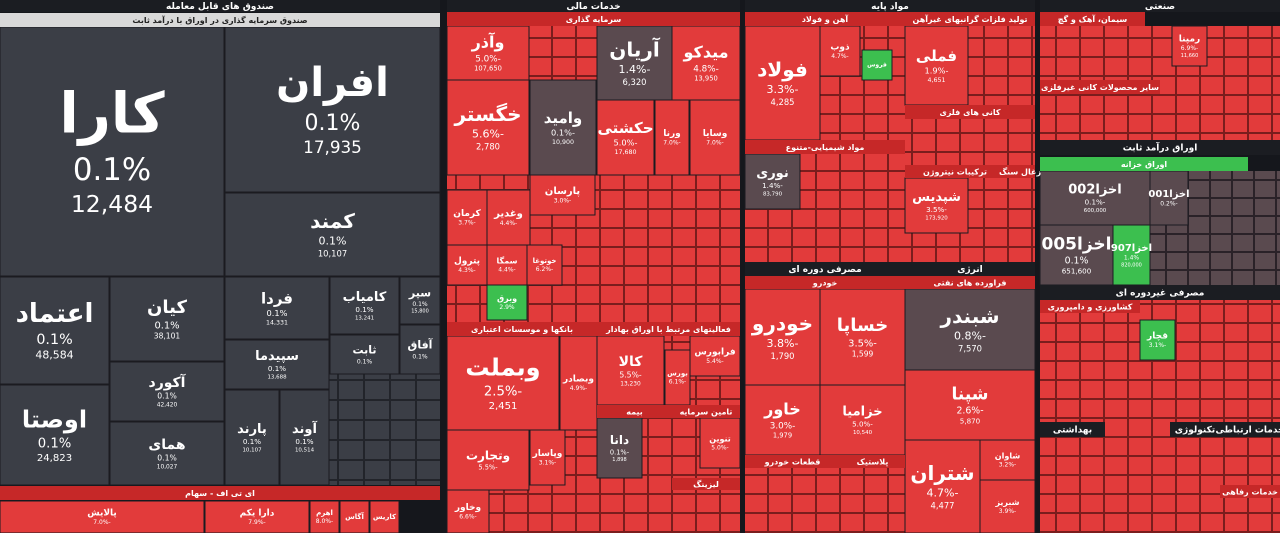 The image size is (1280, 533). Describe the element at coordinates (1168, 204) in the screenshot. I see `tile-change: -0.2%` at that location.